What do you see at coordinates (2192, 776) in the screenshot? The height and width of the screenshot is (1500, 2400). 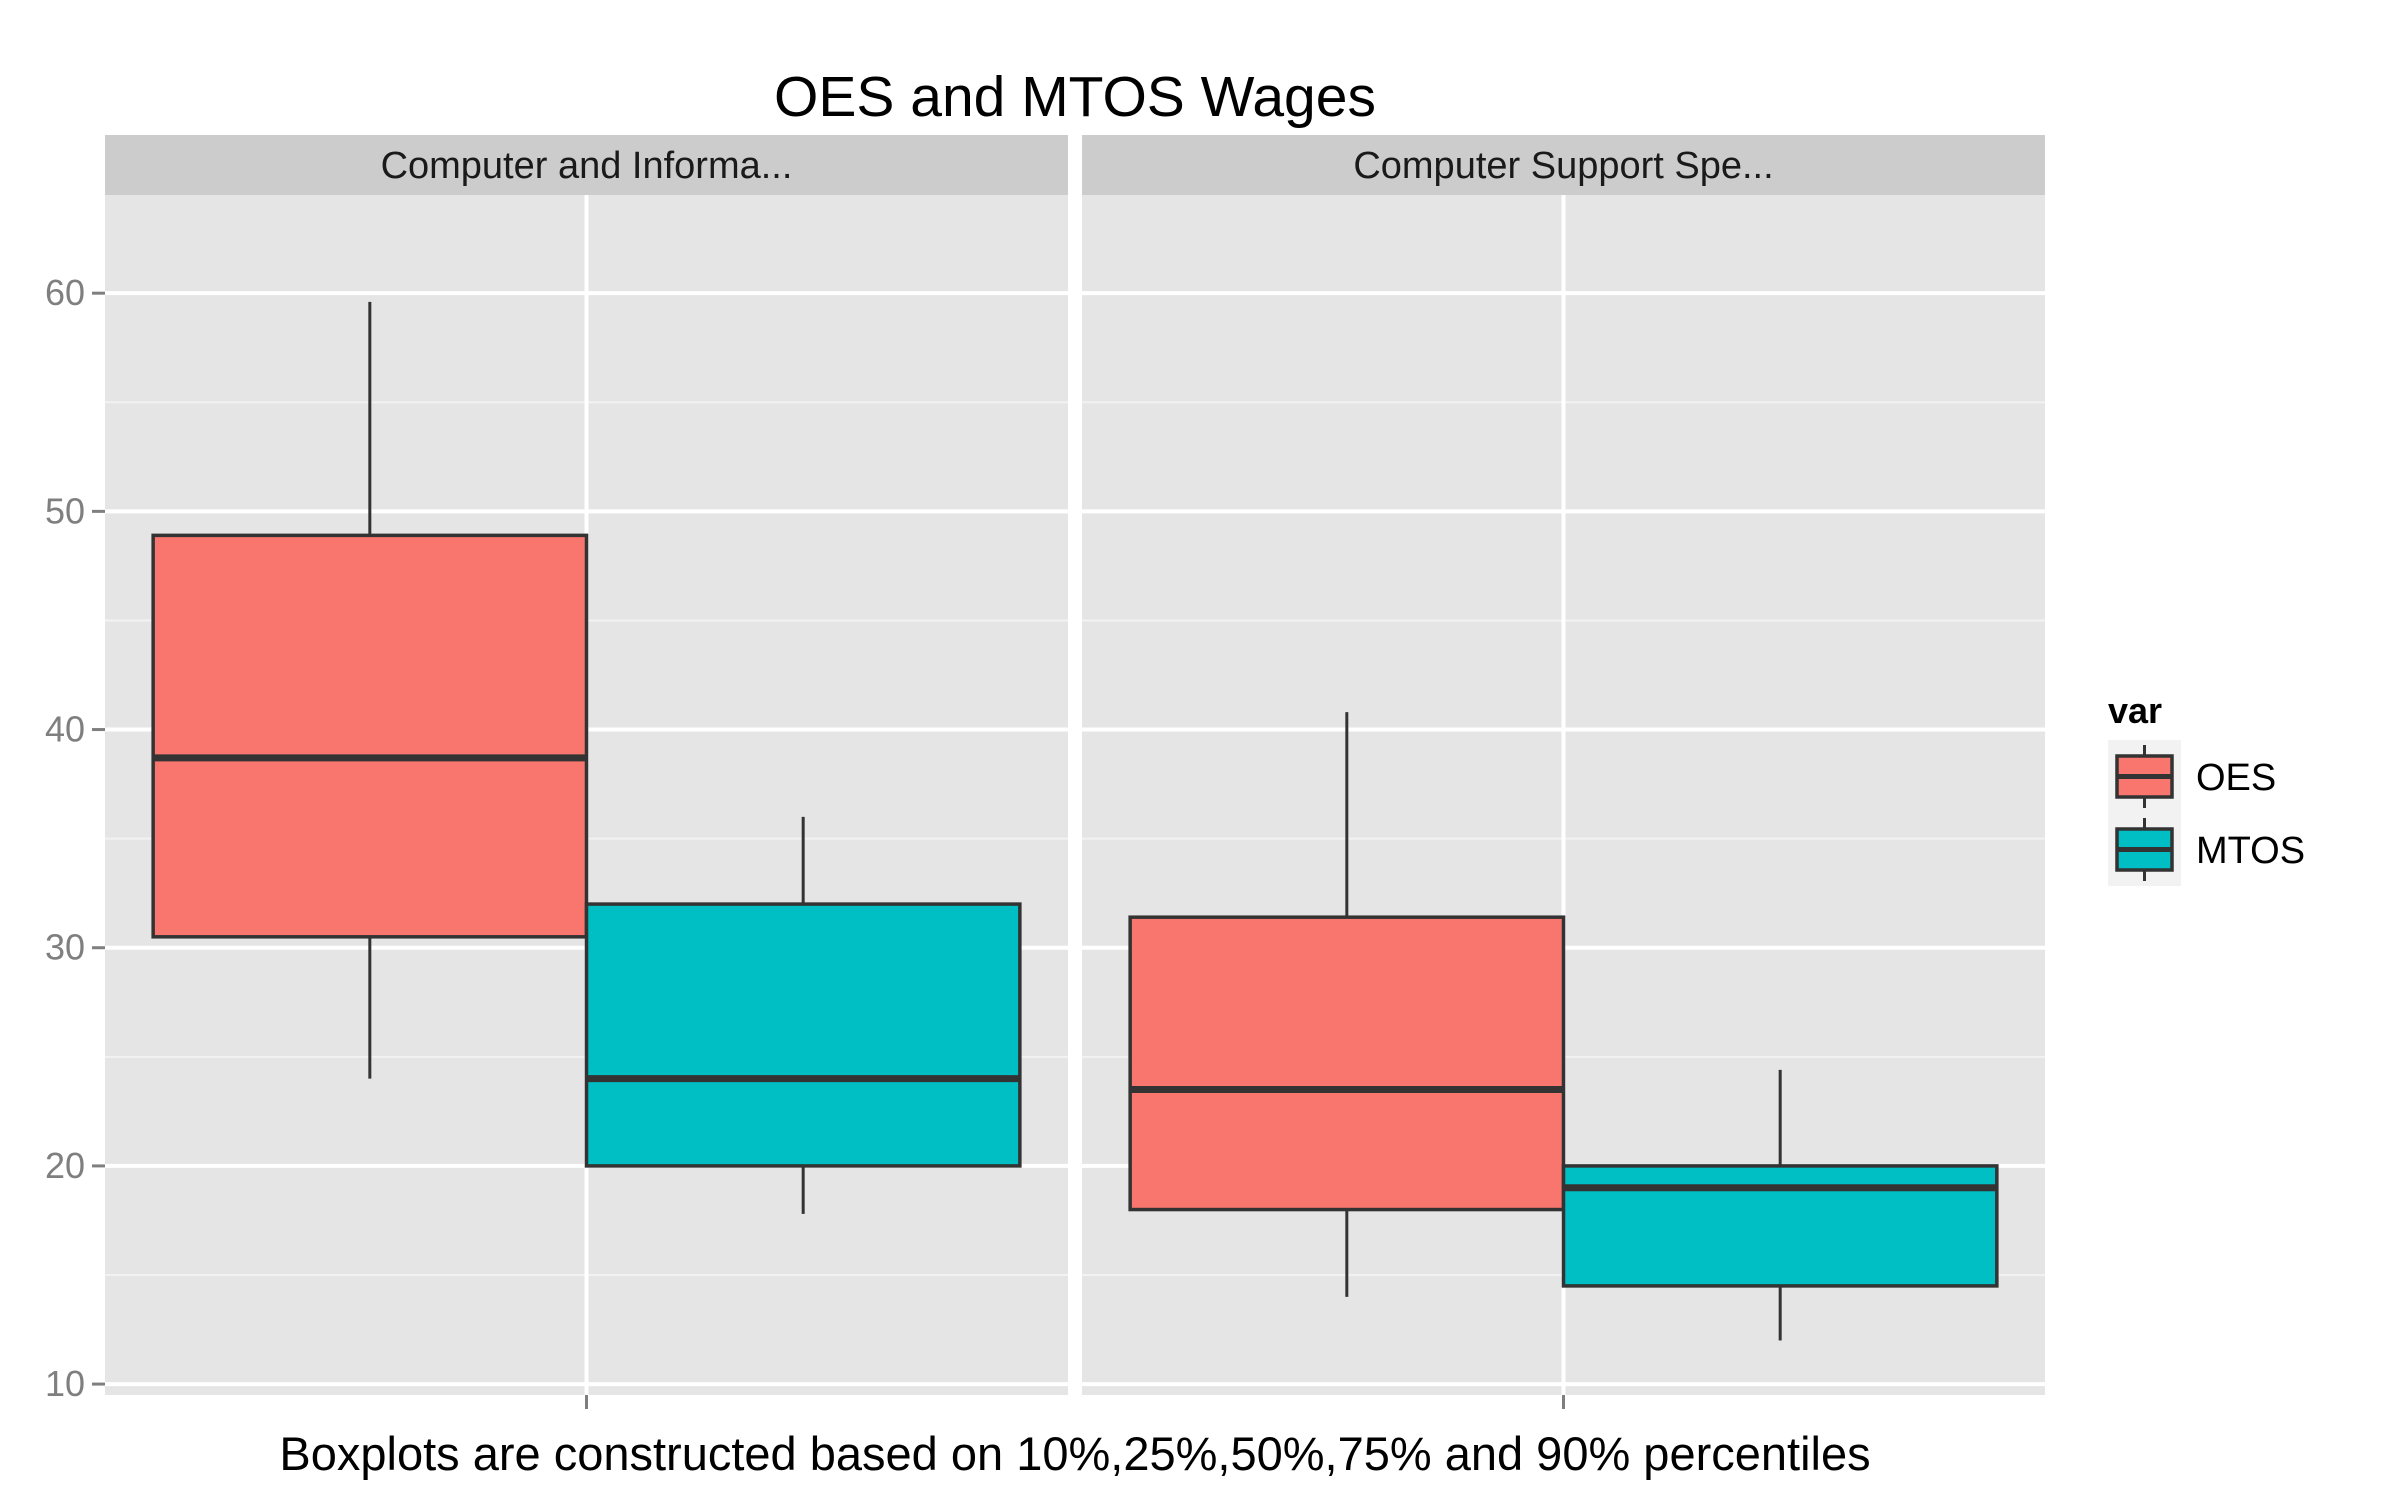 I see `legend-item-oes: OES` at bounding box center [2192, 776].